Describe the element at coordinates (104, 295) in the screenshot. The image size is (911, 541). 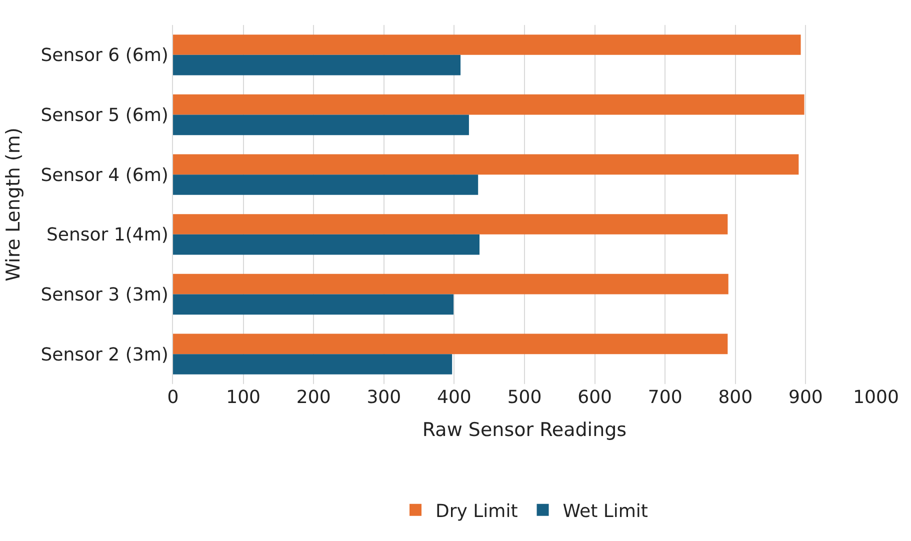
I see `y-tick-label: Sensor 3 (3m)` at that location.